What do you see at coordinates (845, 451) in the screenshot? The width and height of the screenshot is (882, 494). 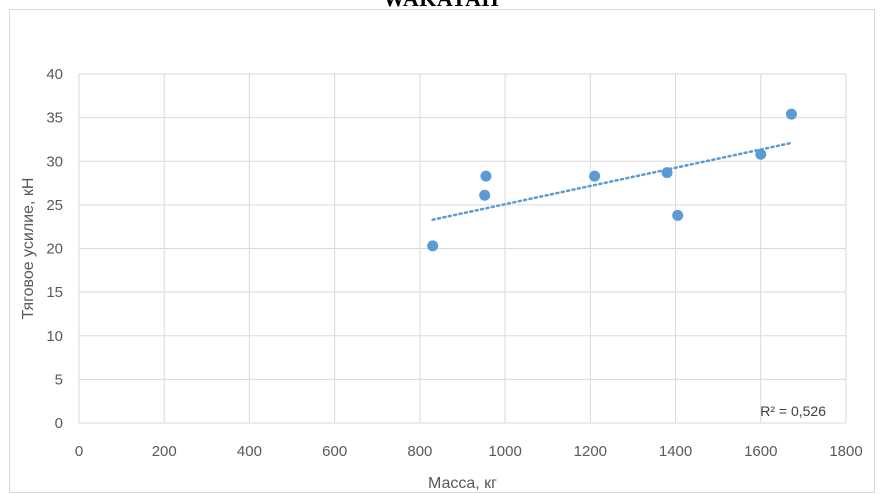 I see `x-tick-label: 1800` at bounding box center [845, 451].